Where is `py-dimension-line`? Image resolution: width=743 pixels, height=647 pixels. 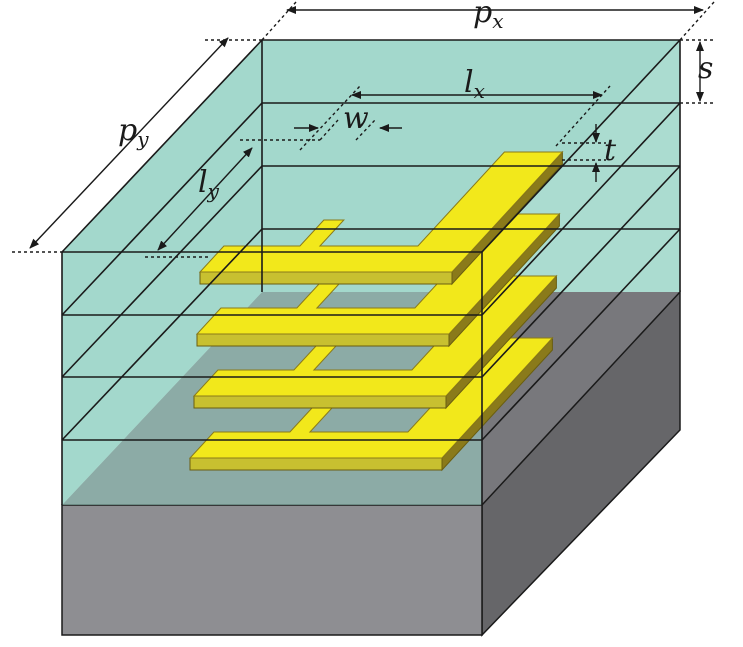 py-dimension-line is located at coordinates (129, 143).